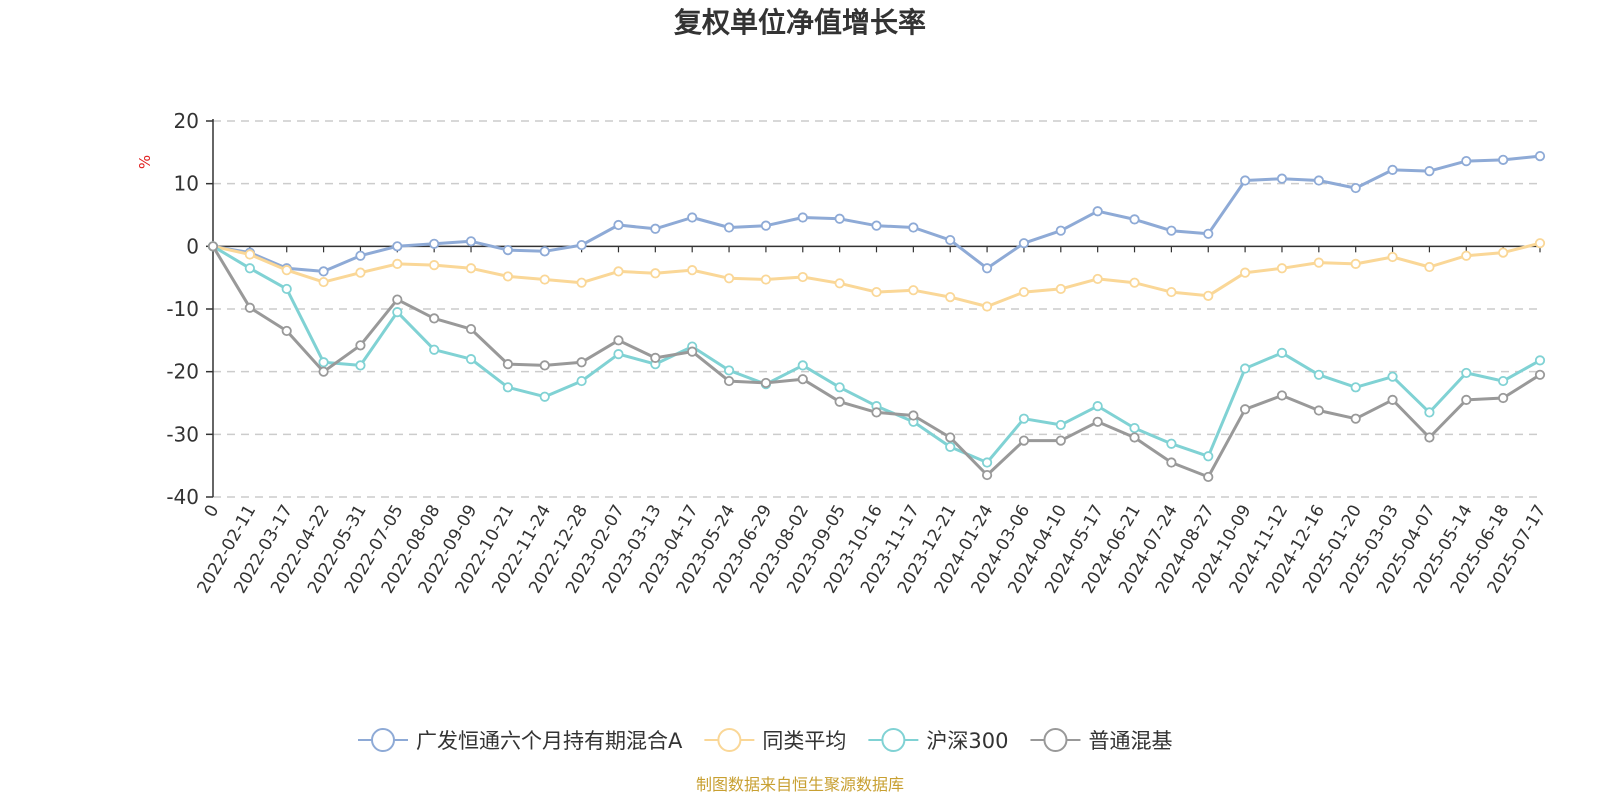 The height and width of the screenshot is (800, 1600). I want to click on legend-item: 广发恒通六个月持有期混合A, so click(520, 740).